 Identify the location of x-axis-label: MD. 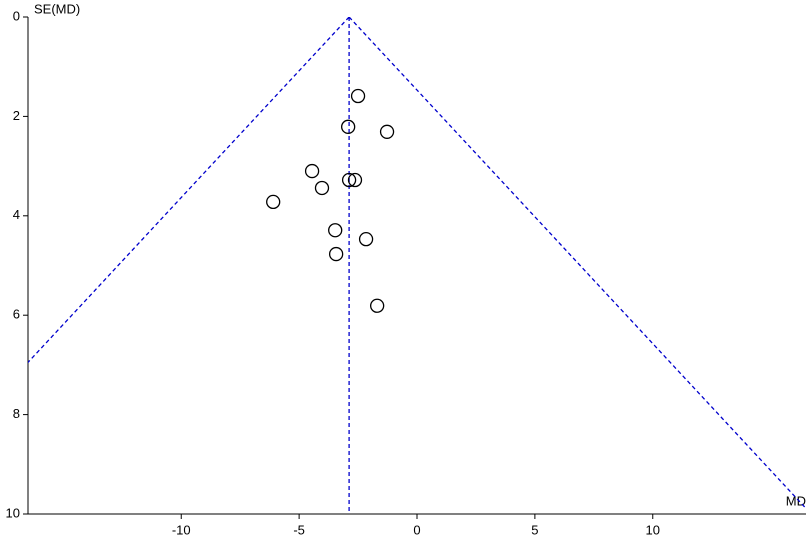
(796, 500).